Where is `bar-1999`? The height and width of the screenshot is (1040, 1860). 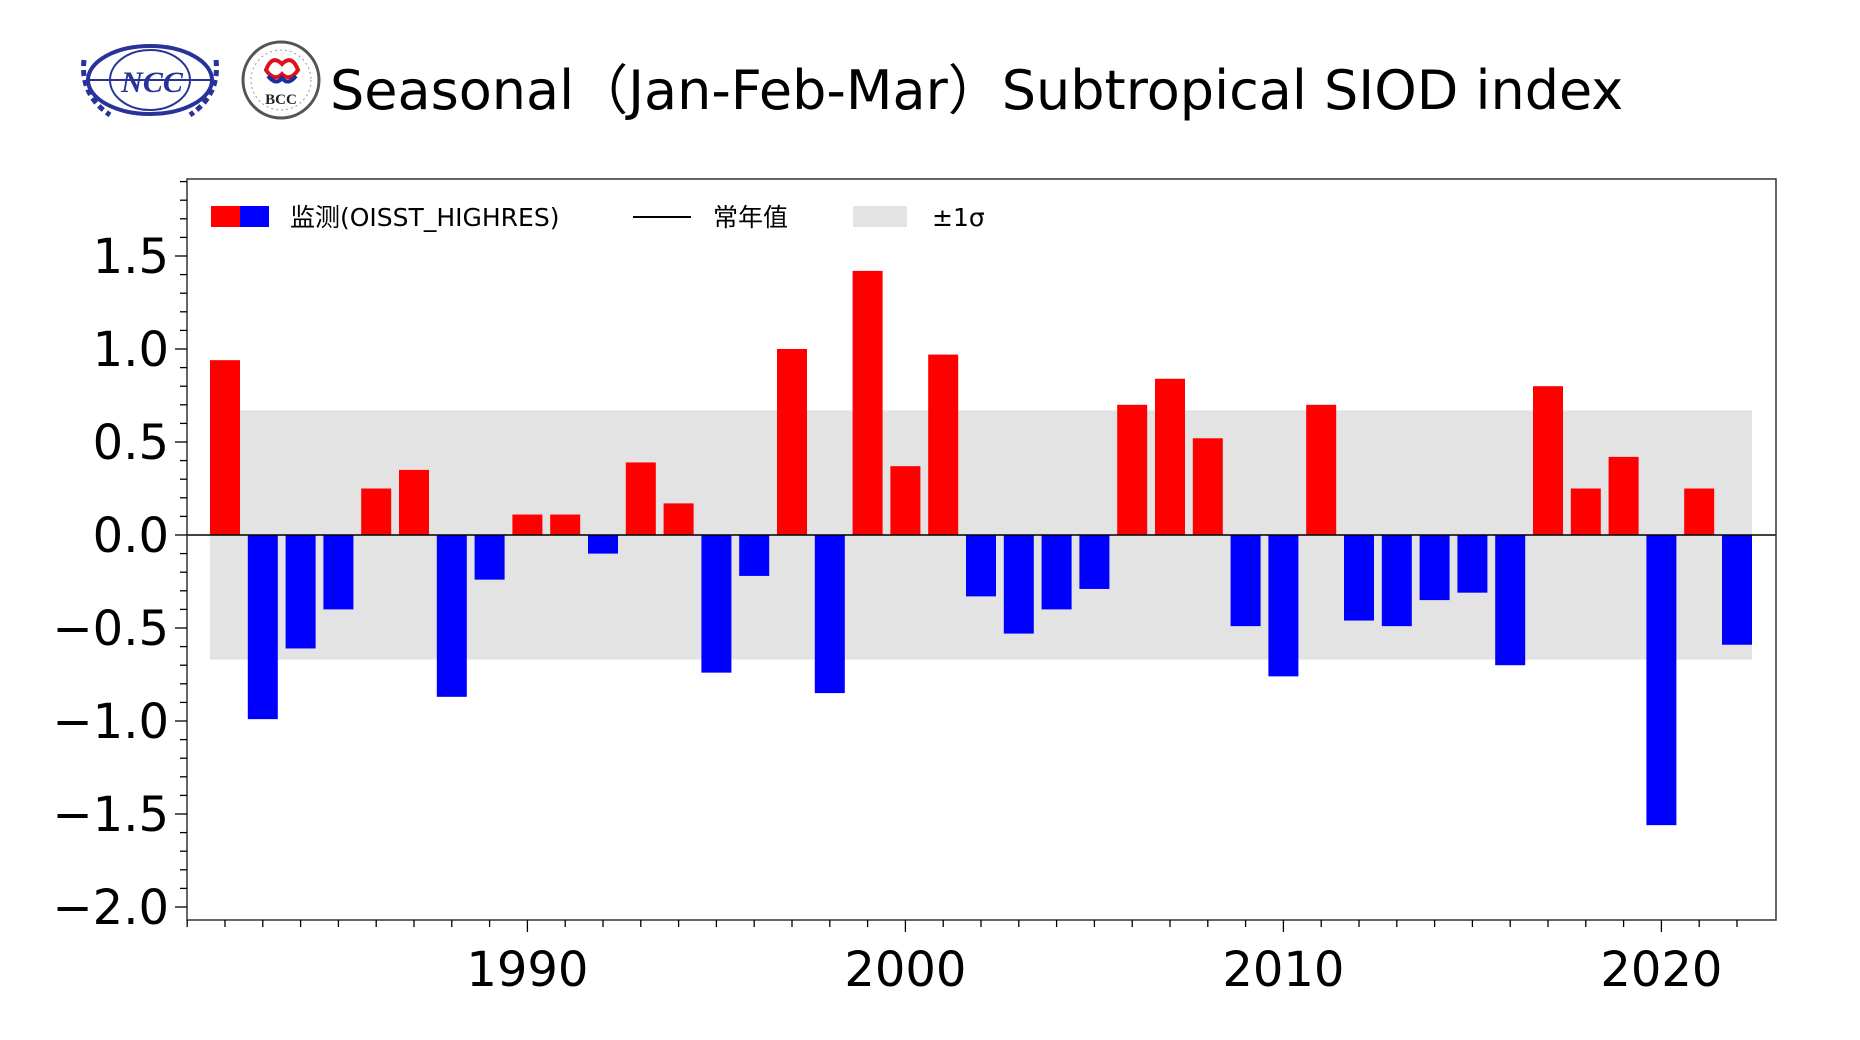 bar-1999 is located at coordinates (867, 402).